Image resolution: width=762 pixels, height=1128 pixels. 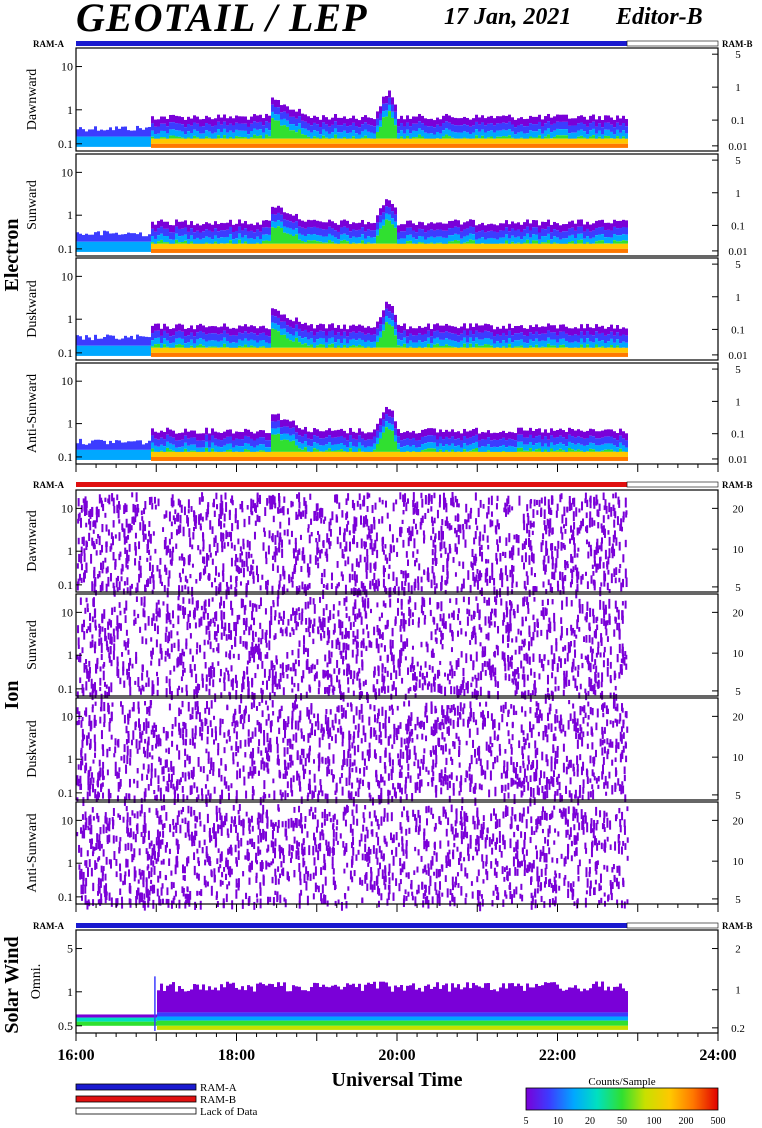 What do you see at coordinates (654, 1121) in the screenshot?
I see `colorbar-tick-label: 100` at bounding box center [654, 1121].